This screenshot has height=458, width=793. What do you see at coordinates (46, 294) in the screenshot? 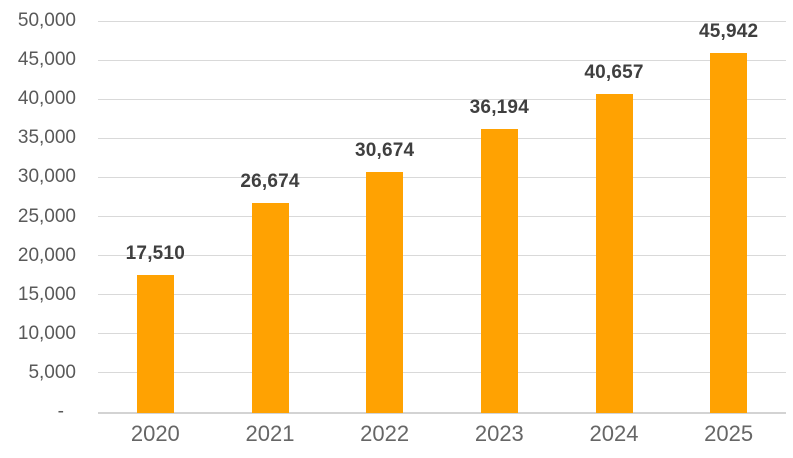
I see `y-tick-label: 15,000` at bounding box center [46, 294].